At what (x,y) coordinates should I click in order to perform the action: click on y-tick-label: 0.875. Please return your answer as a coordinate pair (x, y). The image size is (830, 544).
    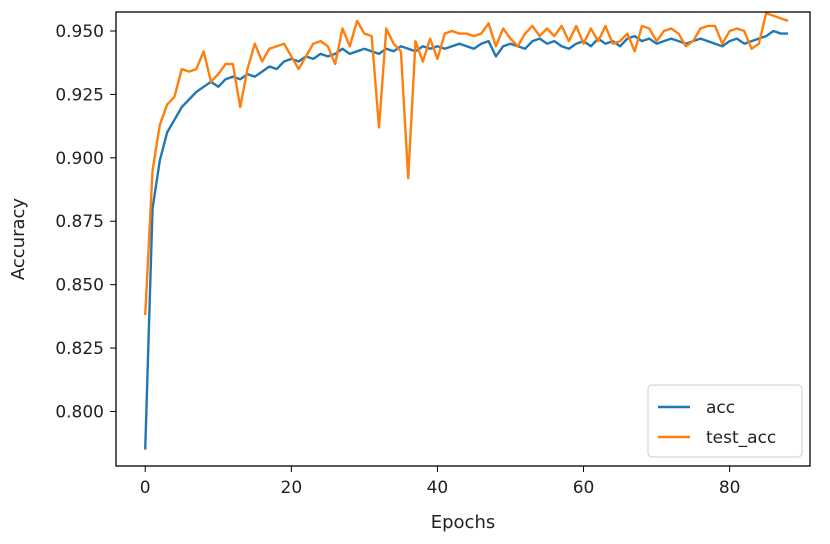
    Looking at the image, I should click on (79, 222).